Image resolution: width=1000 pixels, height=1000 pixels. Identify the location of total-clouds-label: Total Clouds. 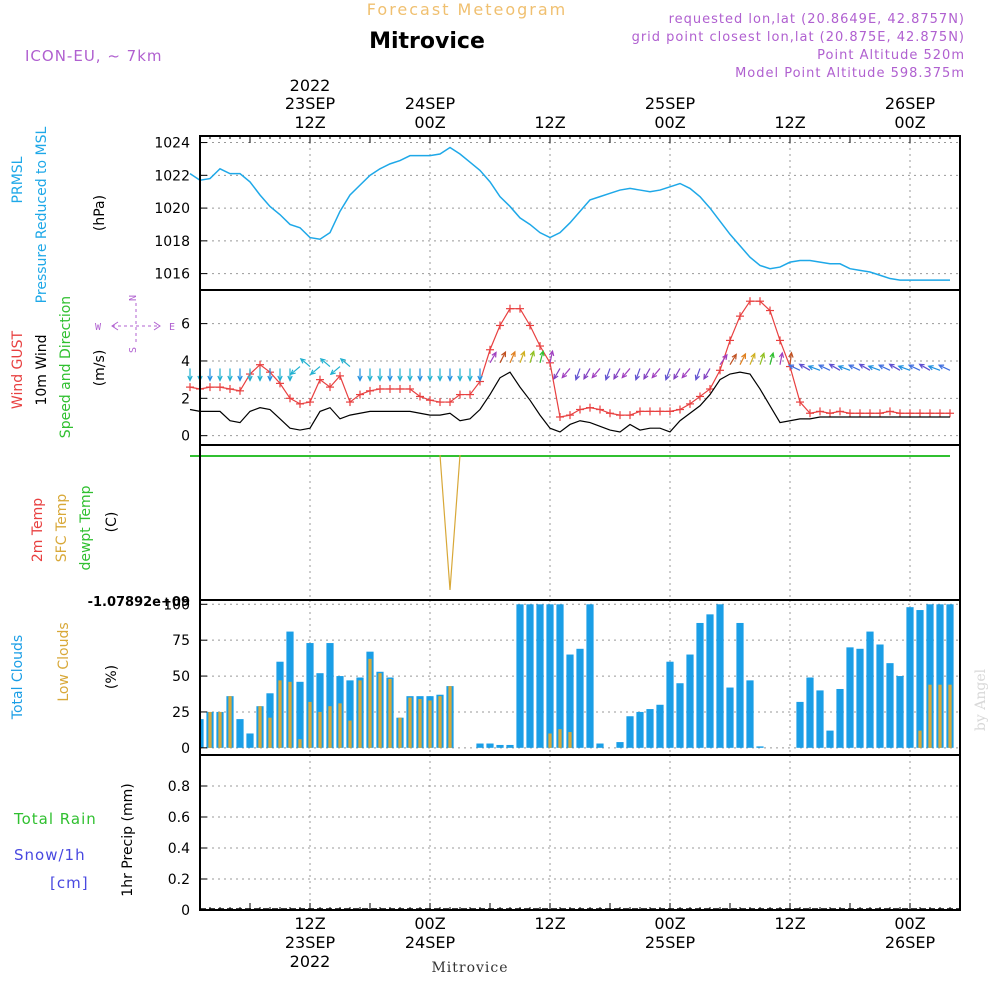
(18, 677).